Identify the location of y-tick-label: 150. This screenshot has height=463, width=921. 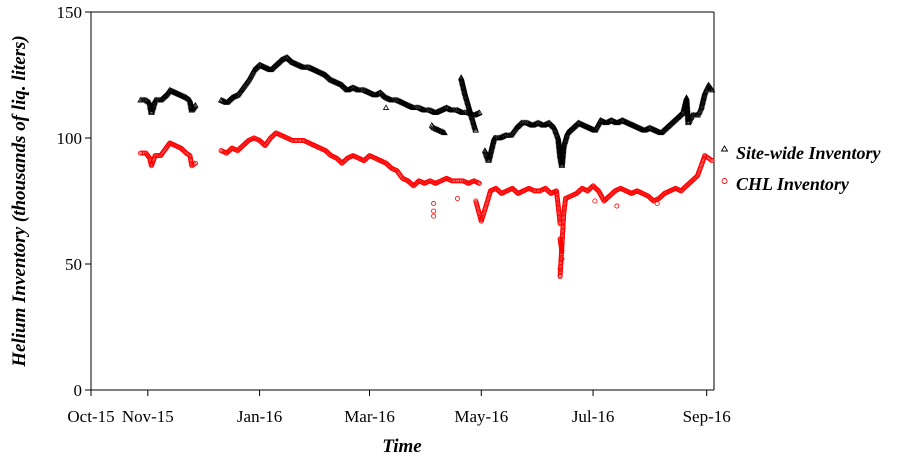
(70, 12).